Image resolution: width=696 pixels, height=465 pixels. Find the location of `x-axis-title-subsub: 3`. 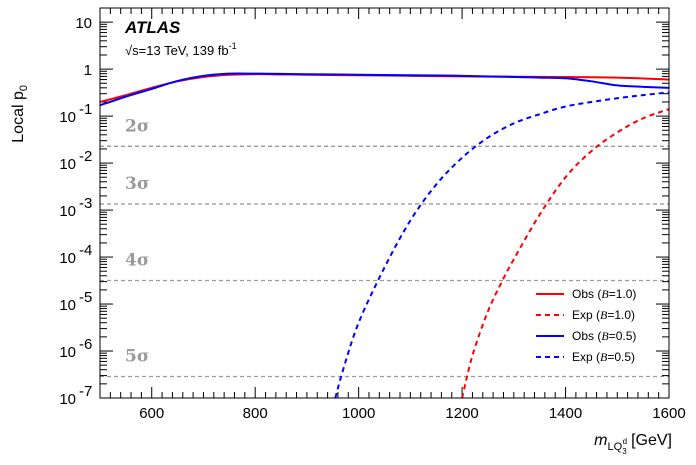

x-axis-title-subsub: 3 is located at coordinates (624, 451).